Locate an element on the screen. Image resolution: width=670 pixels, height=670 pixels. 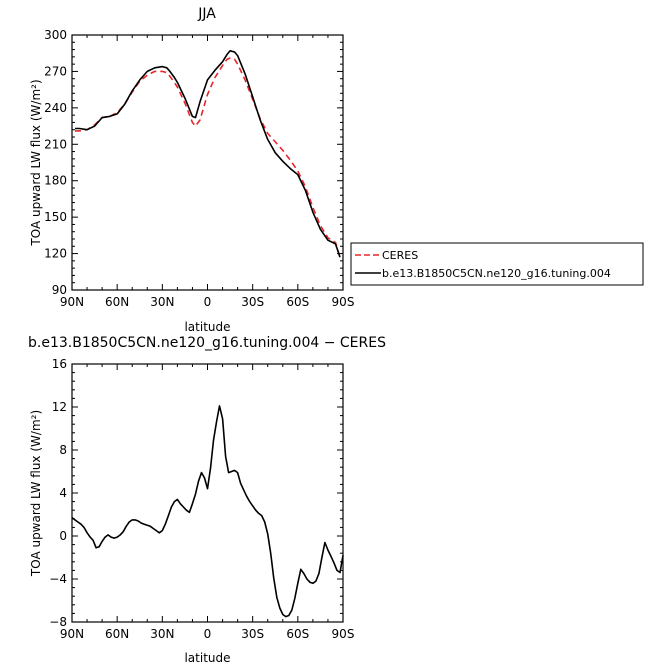
y-tick-label: 150 is located at coordinates (55, 217).